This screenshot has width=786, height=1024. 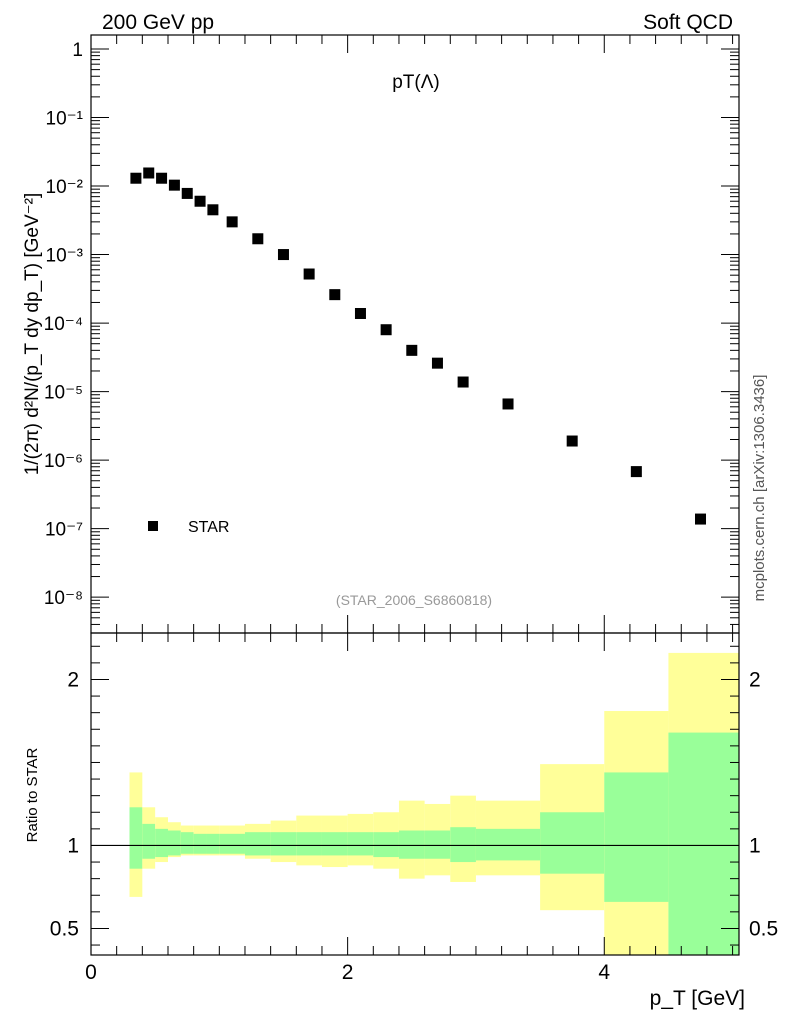 I want to click on ratio-y-axis-label: Ratio to STAR, so click(x=32, y=794).